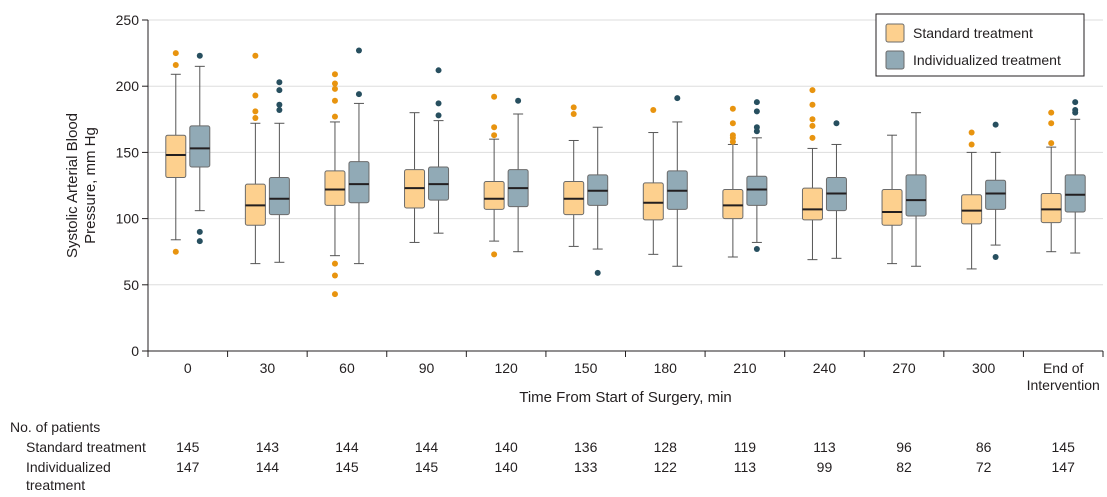 This screenshot has height=497, width=1107. Describe the element at coordinates (895, 33) in the screenshot. I see `legend-swatch-standard` at that location.